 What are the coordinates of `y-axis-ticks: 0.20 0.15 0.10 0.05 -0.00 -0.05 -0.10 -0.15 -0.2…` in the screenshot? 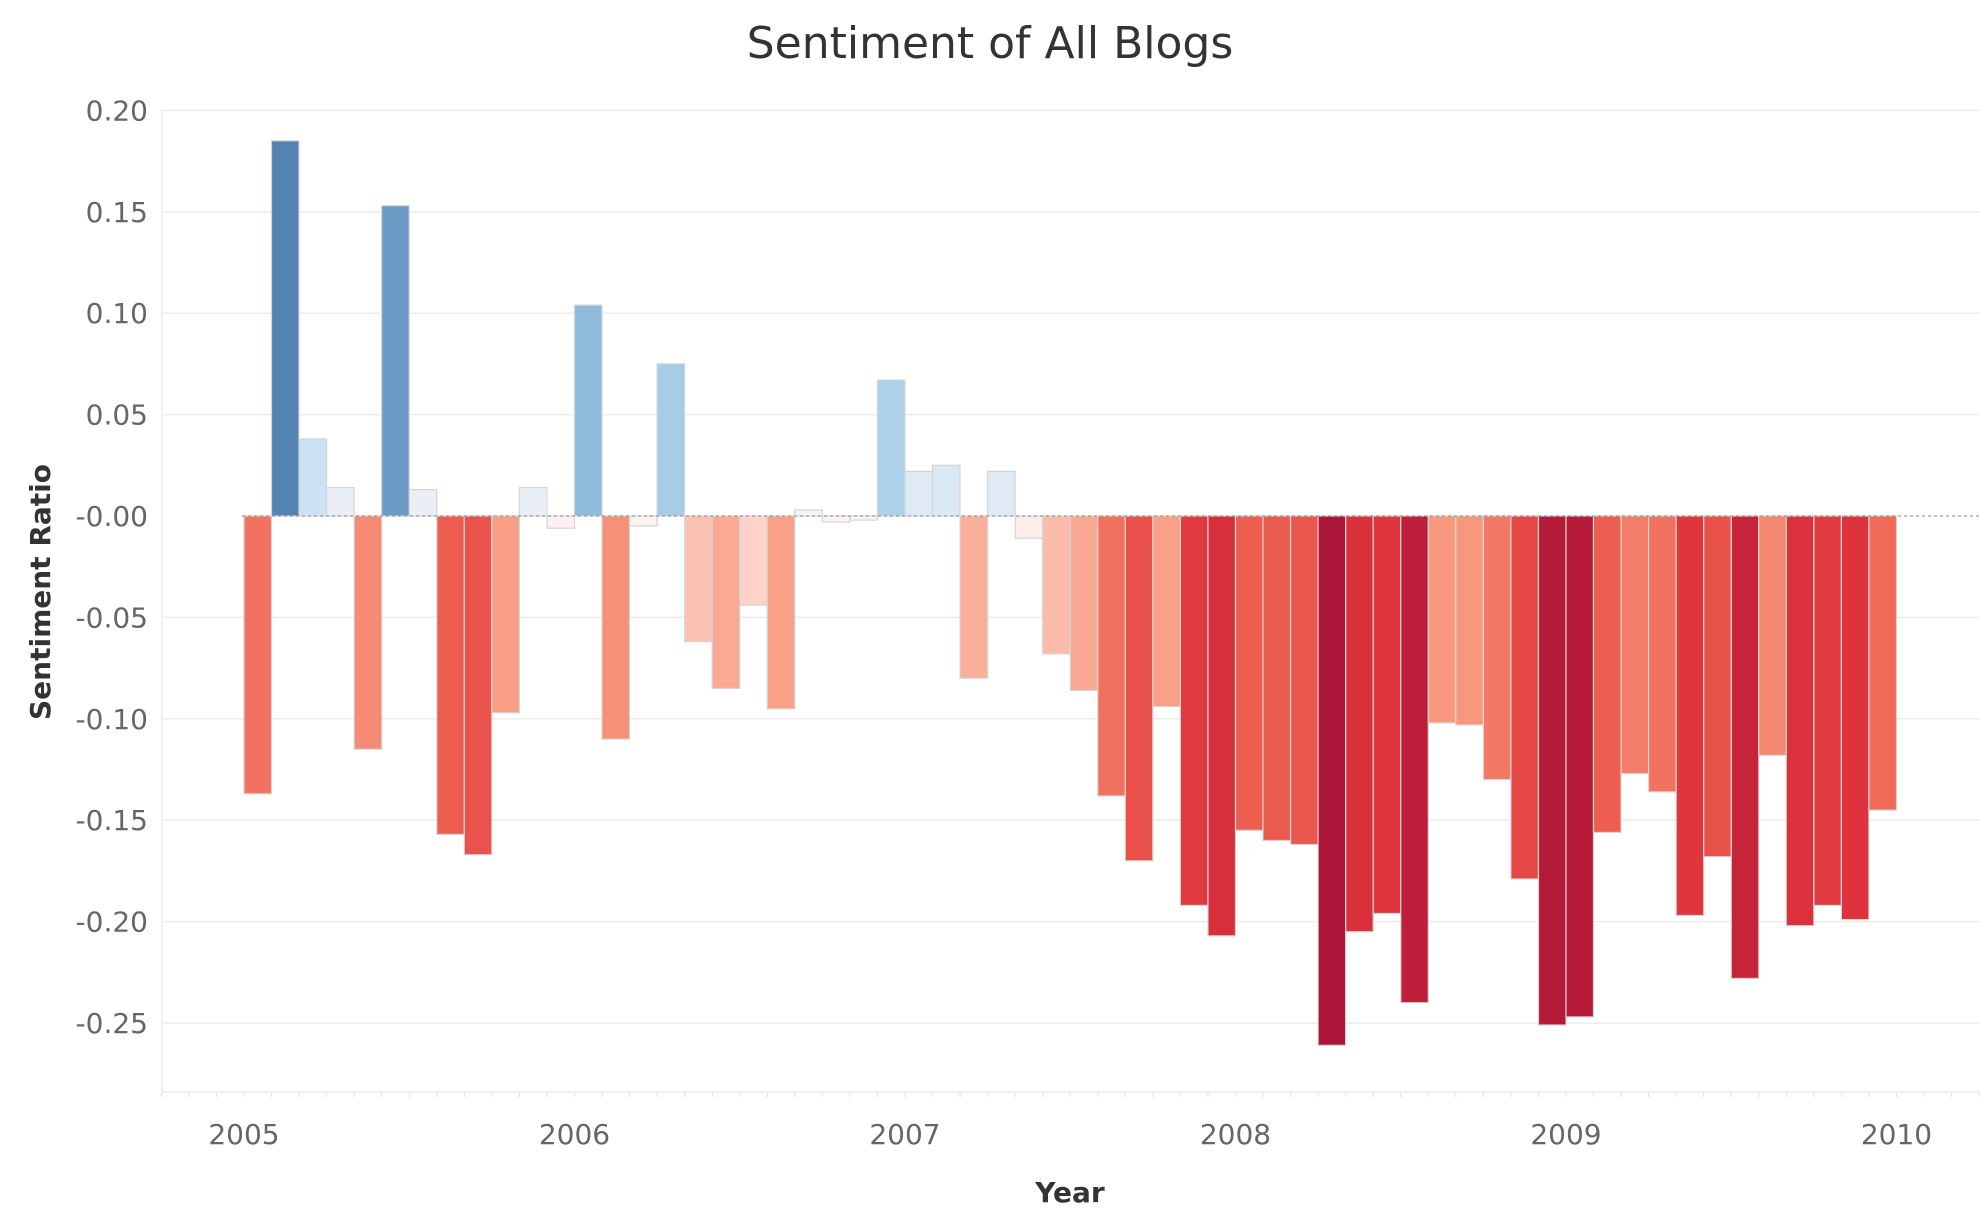 It's located at (112, 567).